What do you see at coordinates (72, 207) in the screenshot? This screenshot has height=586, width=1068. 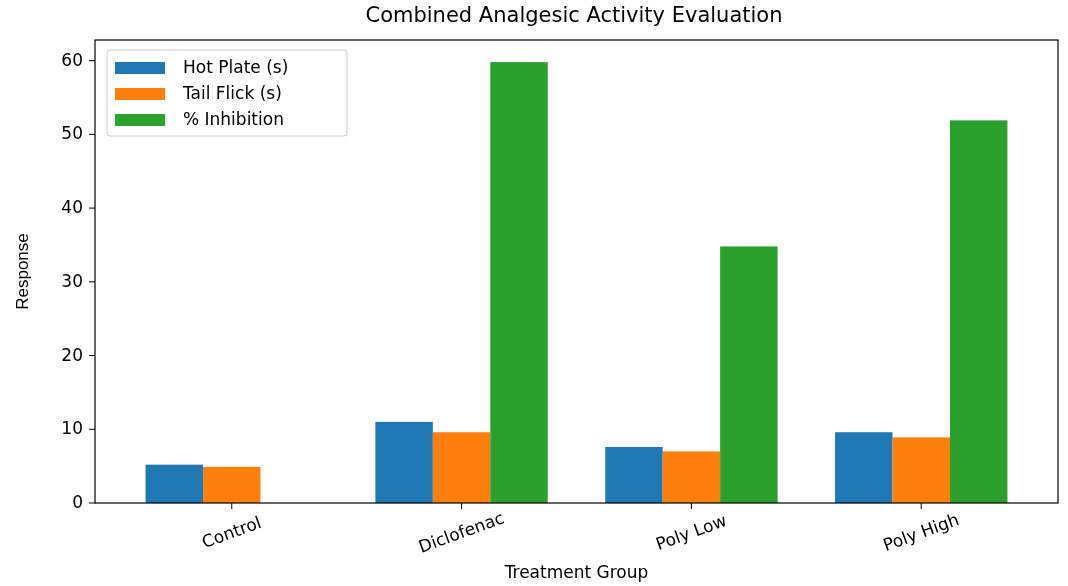 I see `y-tick-label: 40` at bounding box center [72, 207].